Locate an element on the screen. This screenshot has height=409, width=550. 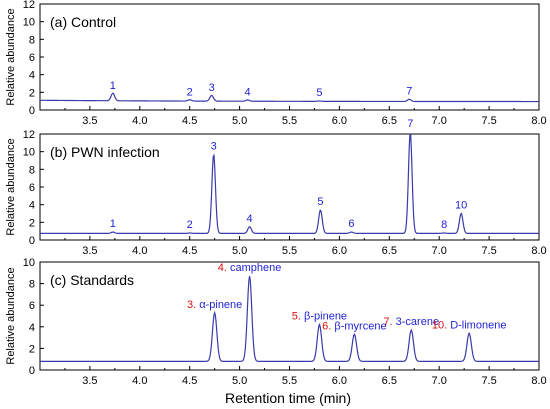
peak-label: 5. β-pinene is located at coordinates (319, 317).